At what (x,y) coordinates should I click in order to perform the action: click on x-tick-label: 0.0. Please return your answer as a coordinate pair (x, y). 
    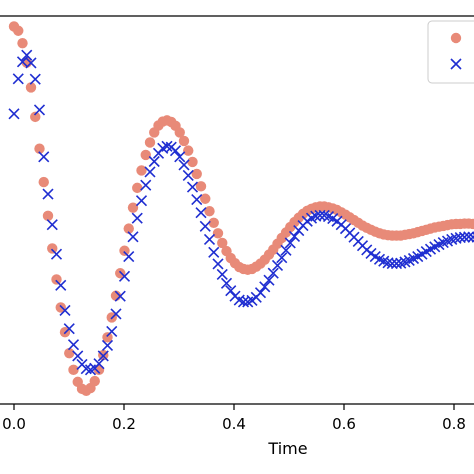
    Looking at the image, I should click on (14, 424).